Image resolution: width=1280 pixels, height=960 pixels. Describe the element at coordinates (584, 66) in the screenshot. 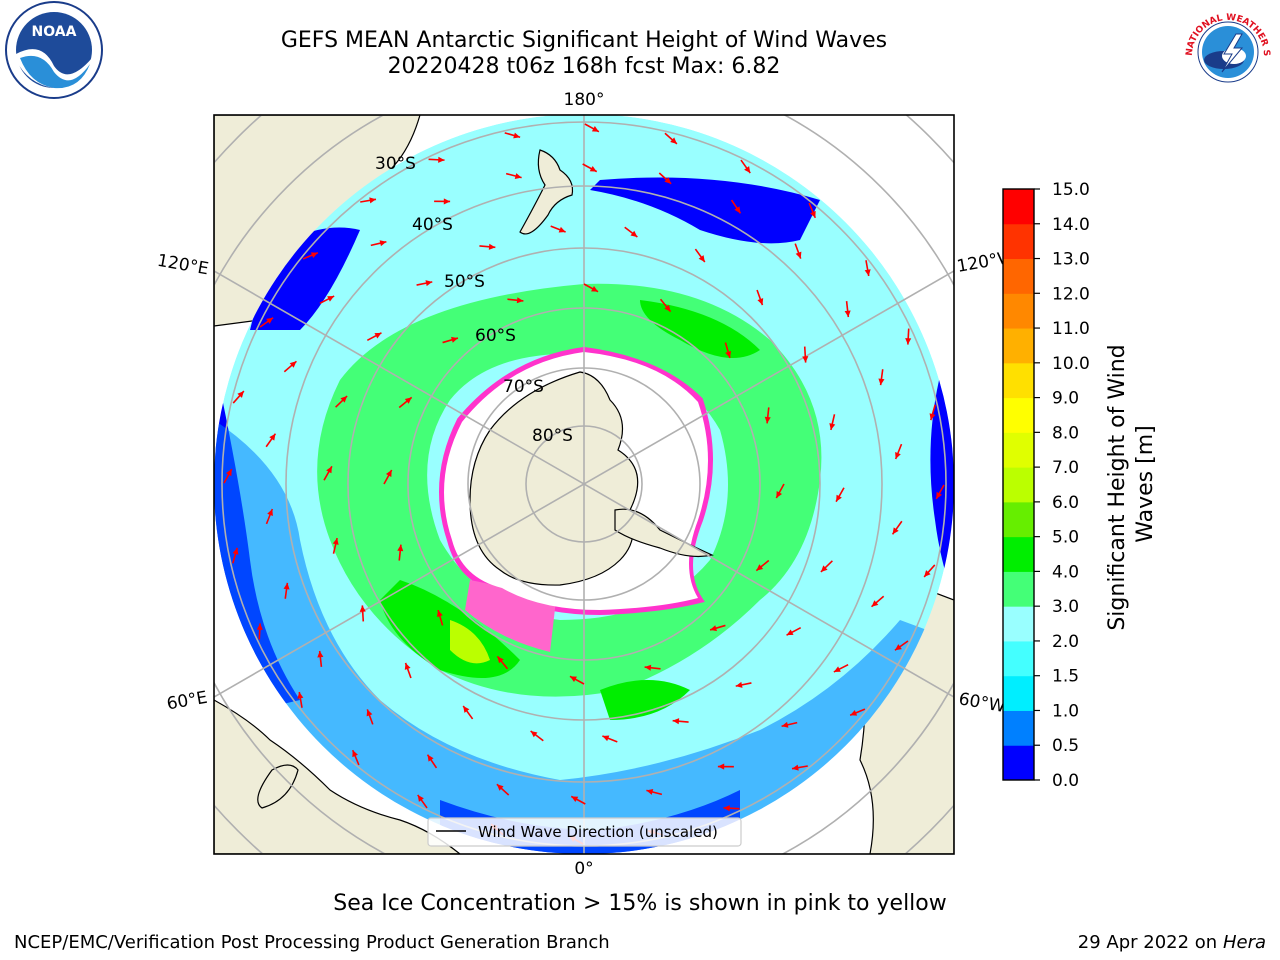

I see `chart-subtitle: 20220428 t06z 168h fcst Max: 6.82` at that location.